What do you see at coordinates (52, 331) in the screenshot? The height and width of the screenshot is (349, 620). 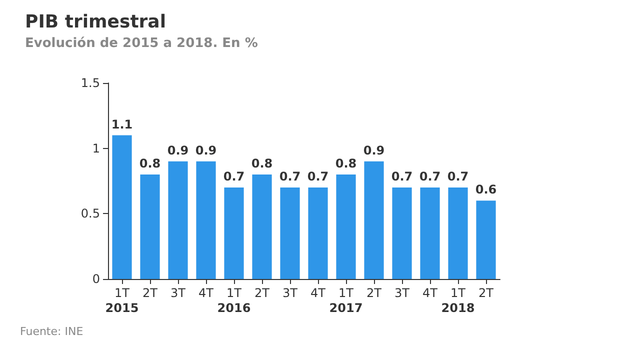 I see `source-note: Fuente: INE` at bounding box center [52, 331].